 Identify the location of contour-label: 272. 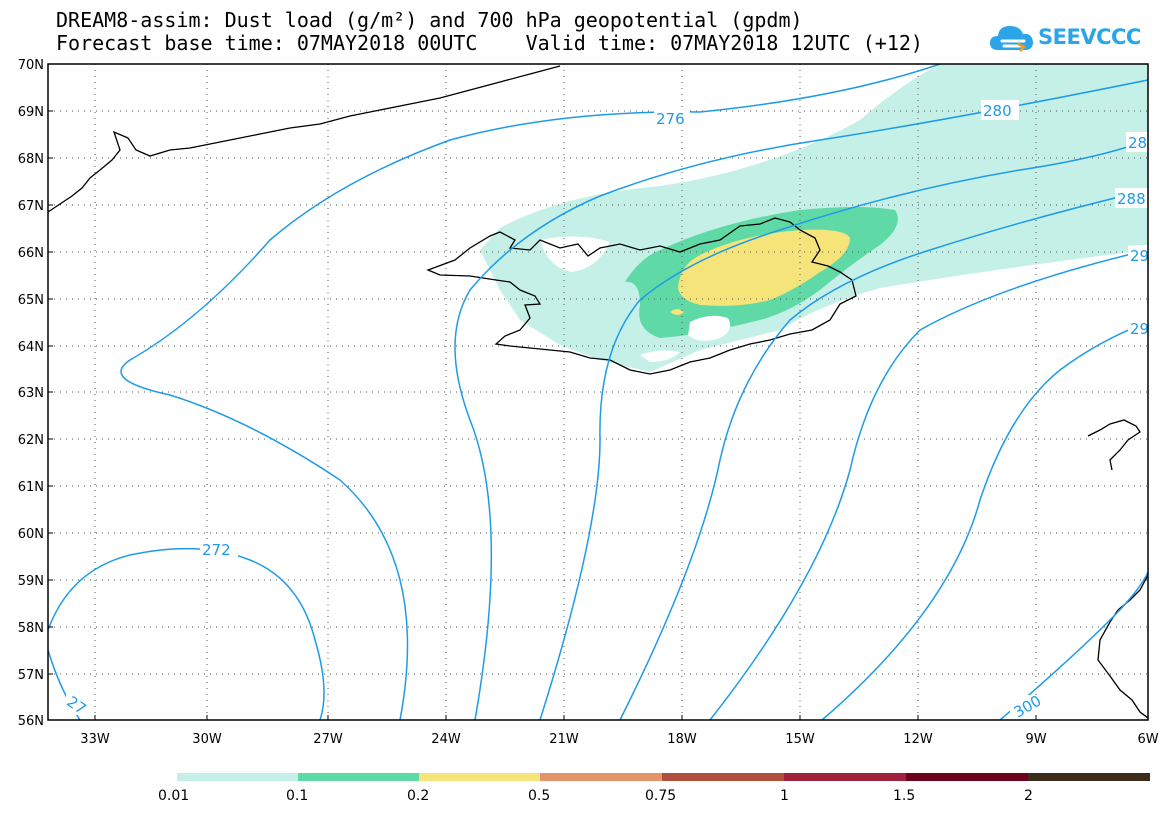
(216, 550).